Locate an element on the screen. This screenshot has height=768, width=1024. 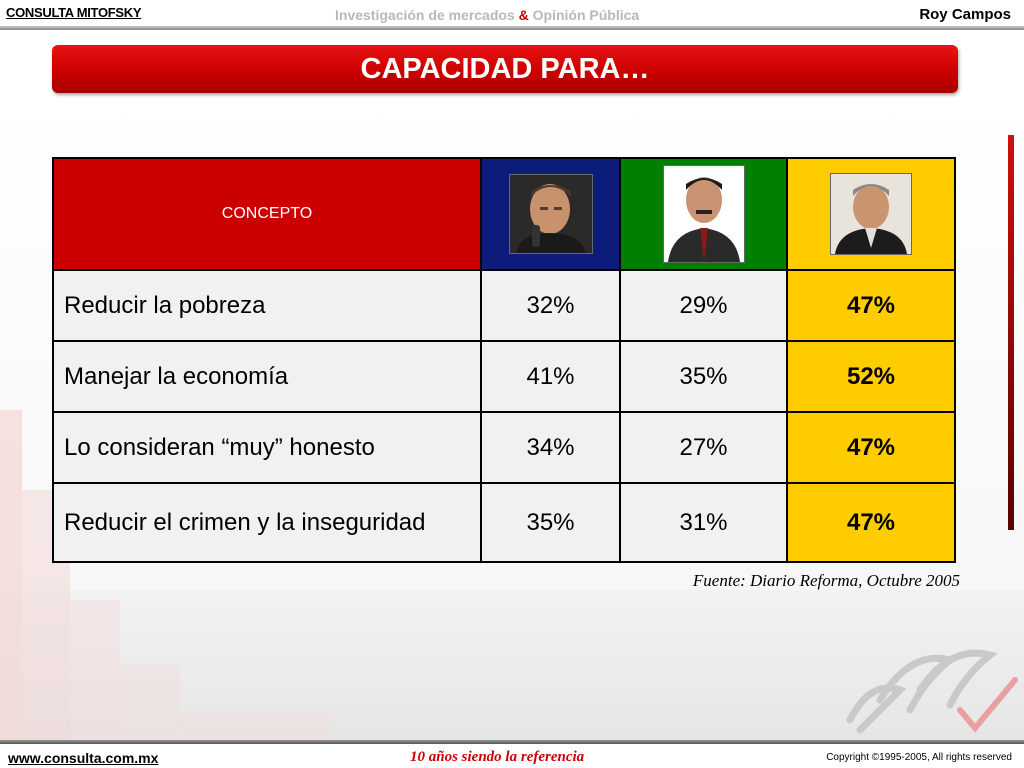
candidate-3-header is located at coordinates (871, 214).